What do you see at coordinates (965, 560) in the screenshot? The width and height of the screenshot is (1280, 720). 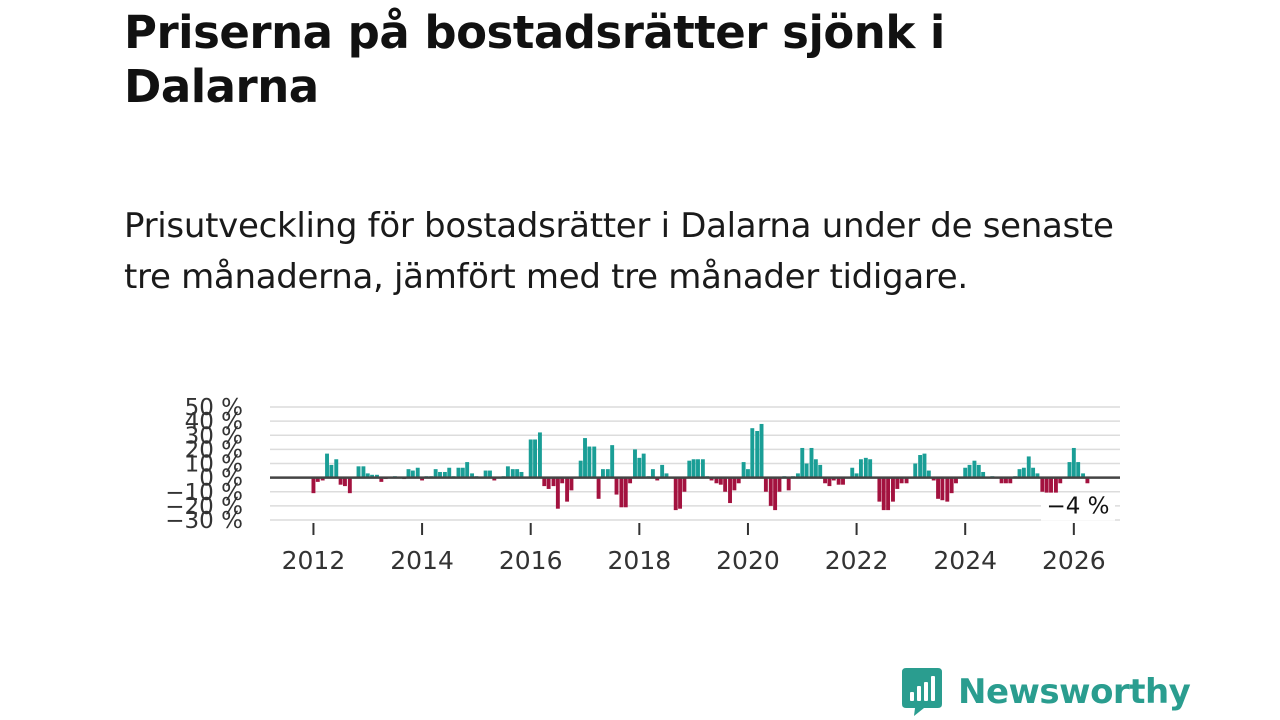 I see `x-tick-label: 2024` at bounding box center [965, 560].